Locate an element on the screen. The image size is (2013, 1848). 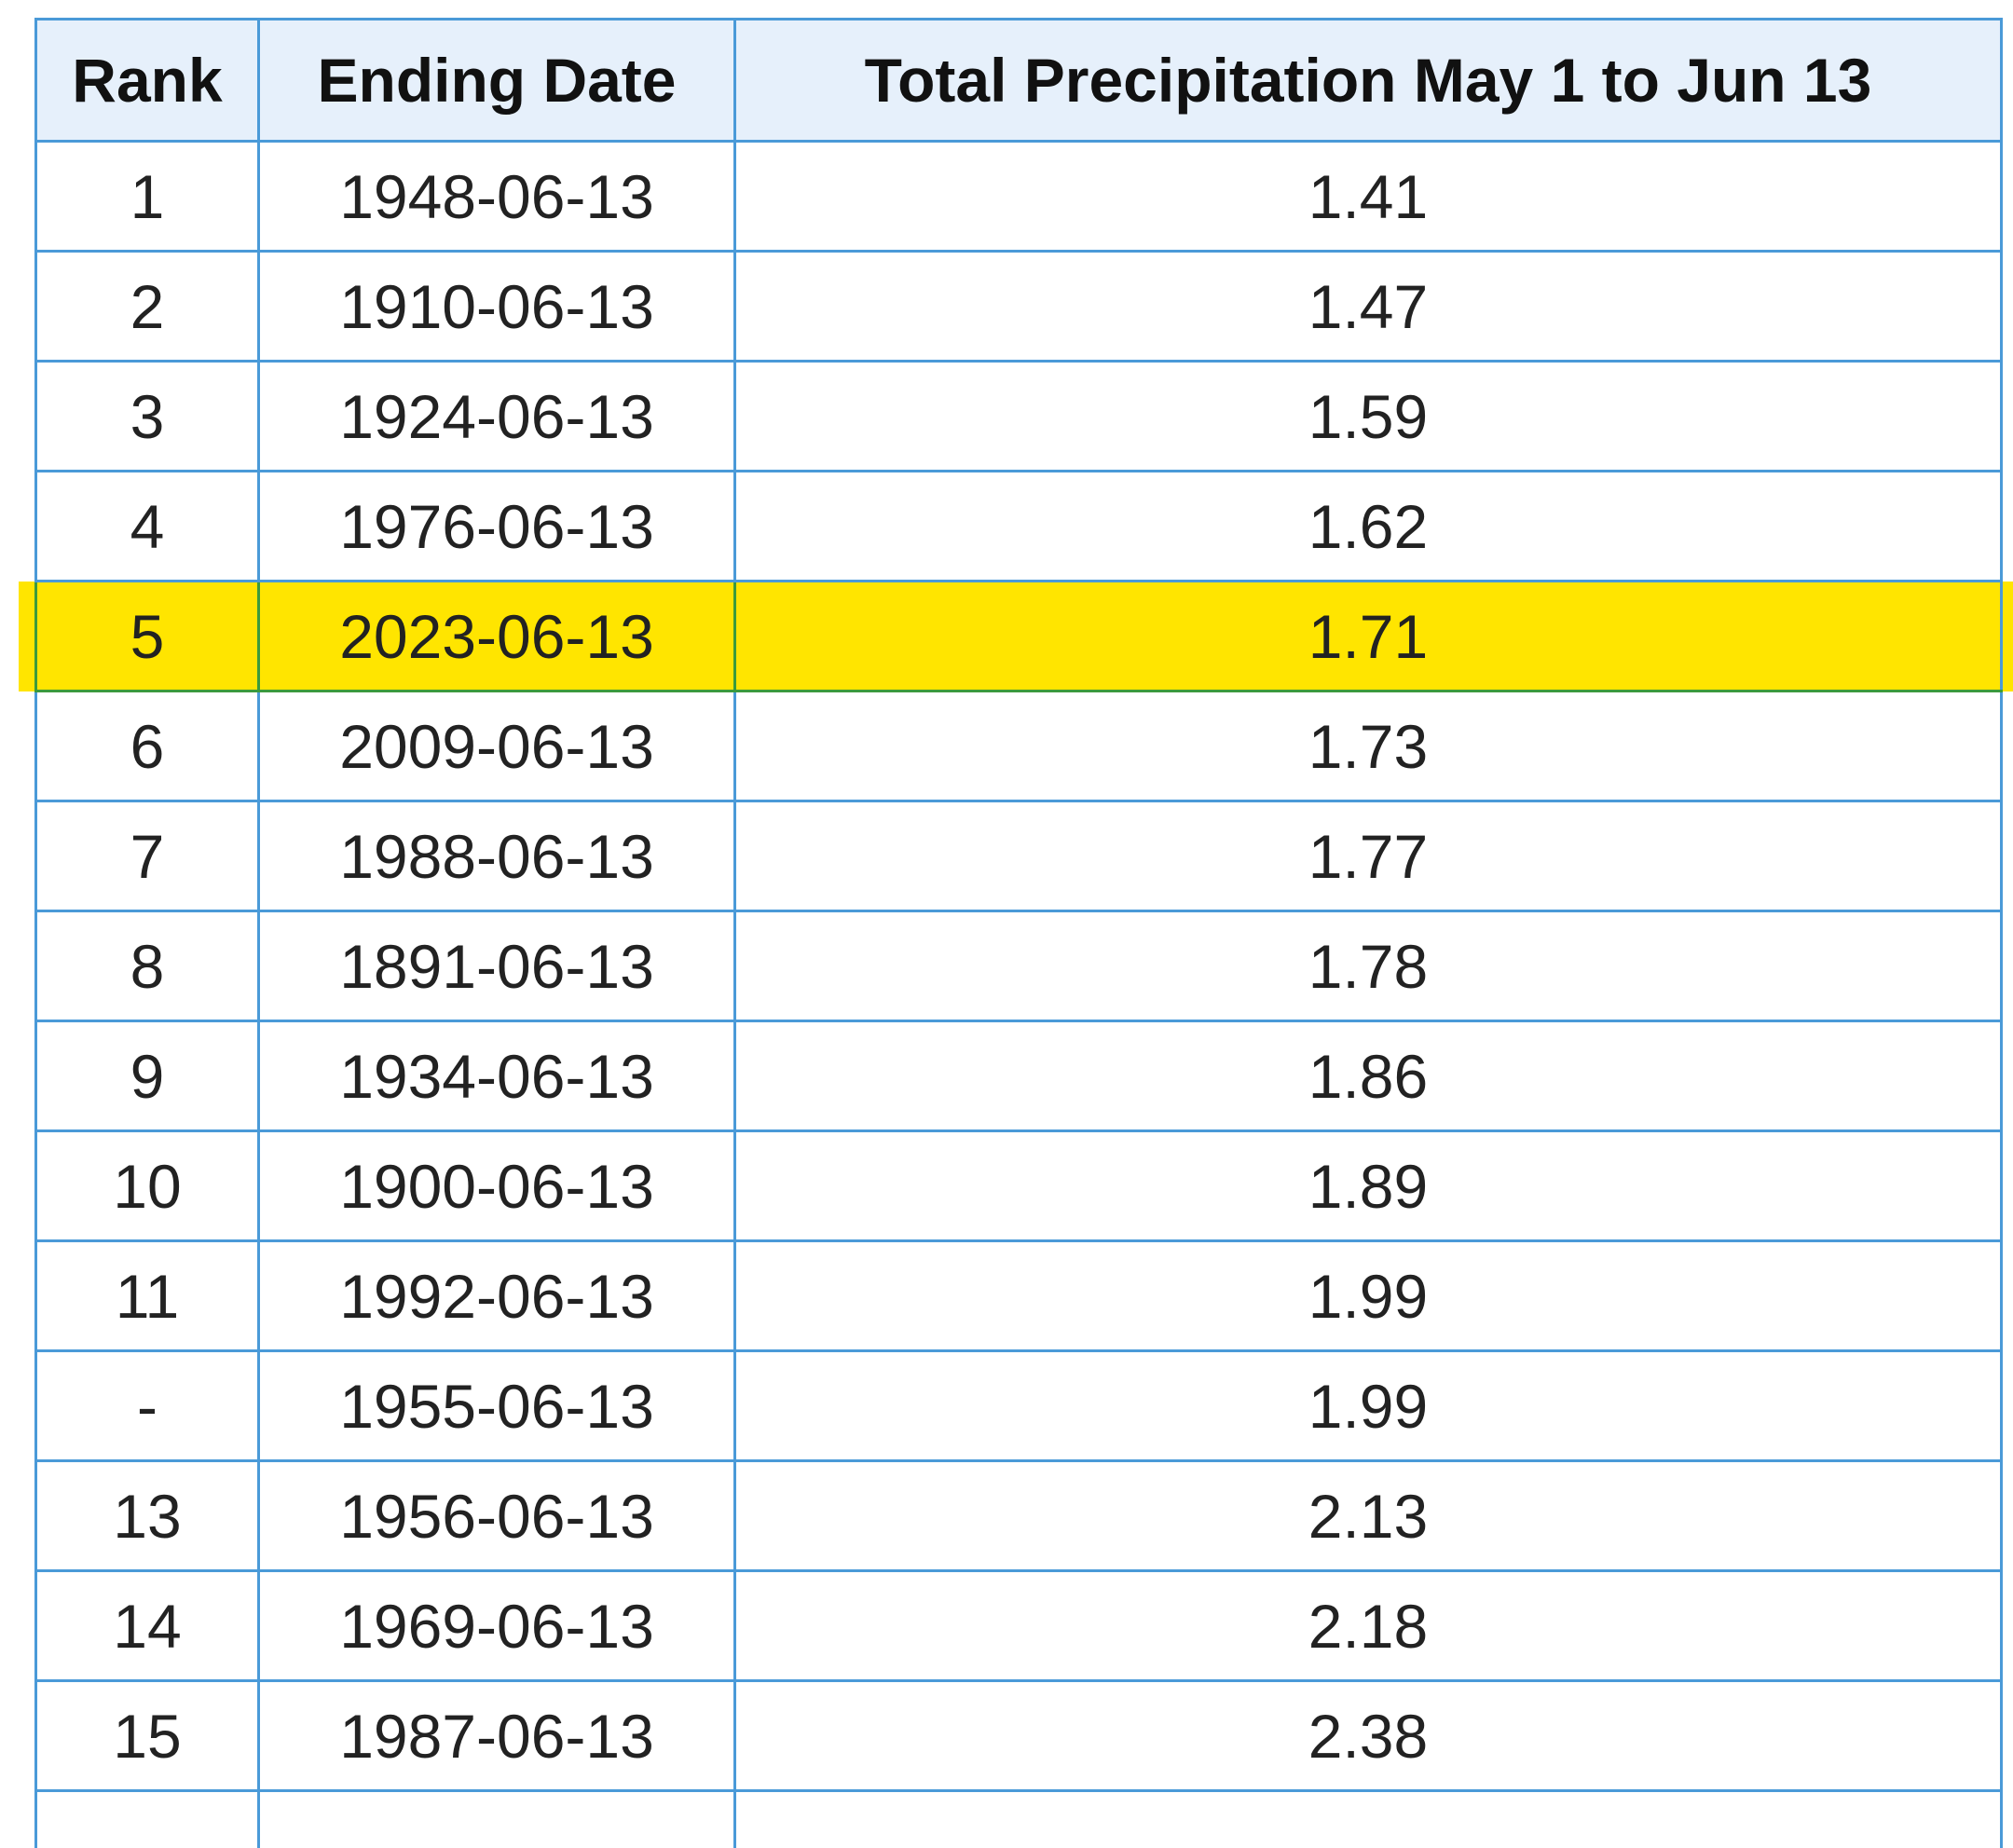
table-cell: 1948-06-13 is located at coordinates (497, 197).